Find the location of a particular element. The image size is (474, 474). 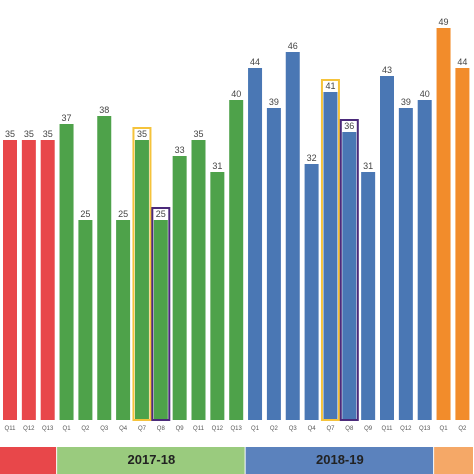

value-label: 36 is located at coordinates (349, 126).